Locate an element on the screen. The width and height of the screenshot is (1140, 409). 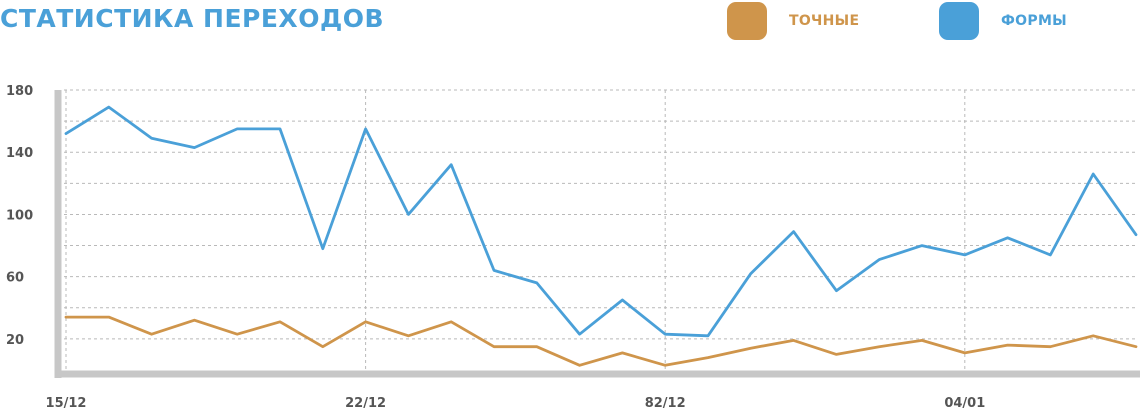
series-line-tochnye is located at coordinates (601, 341).